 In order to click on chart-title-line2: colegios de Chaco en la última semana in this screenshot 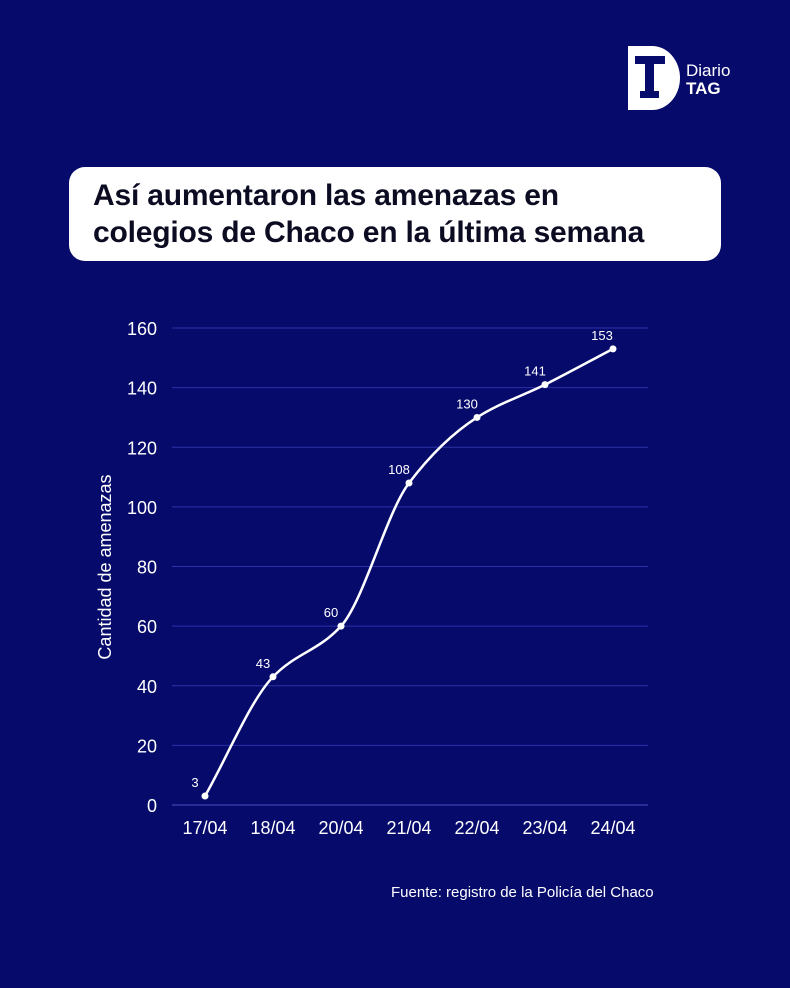, I will do `click(369, 232)`.